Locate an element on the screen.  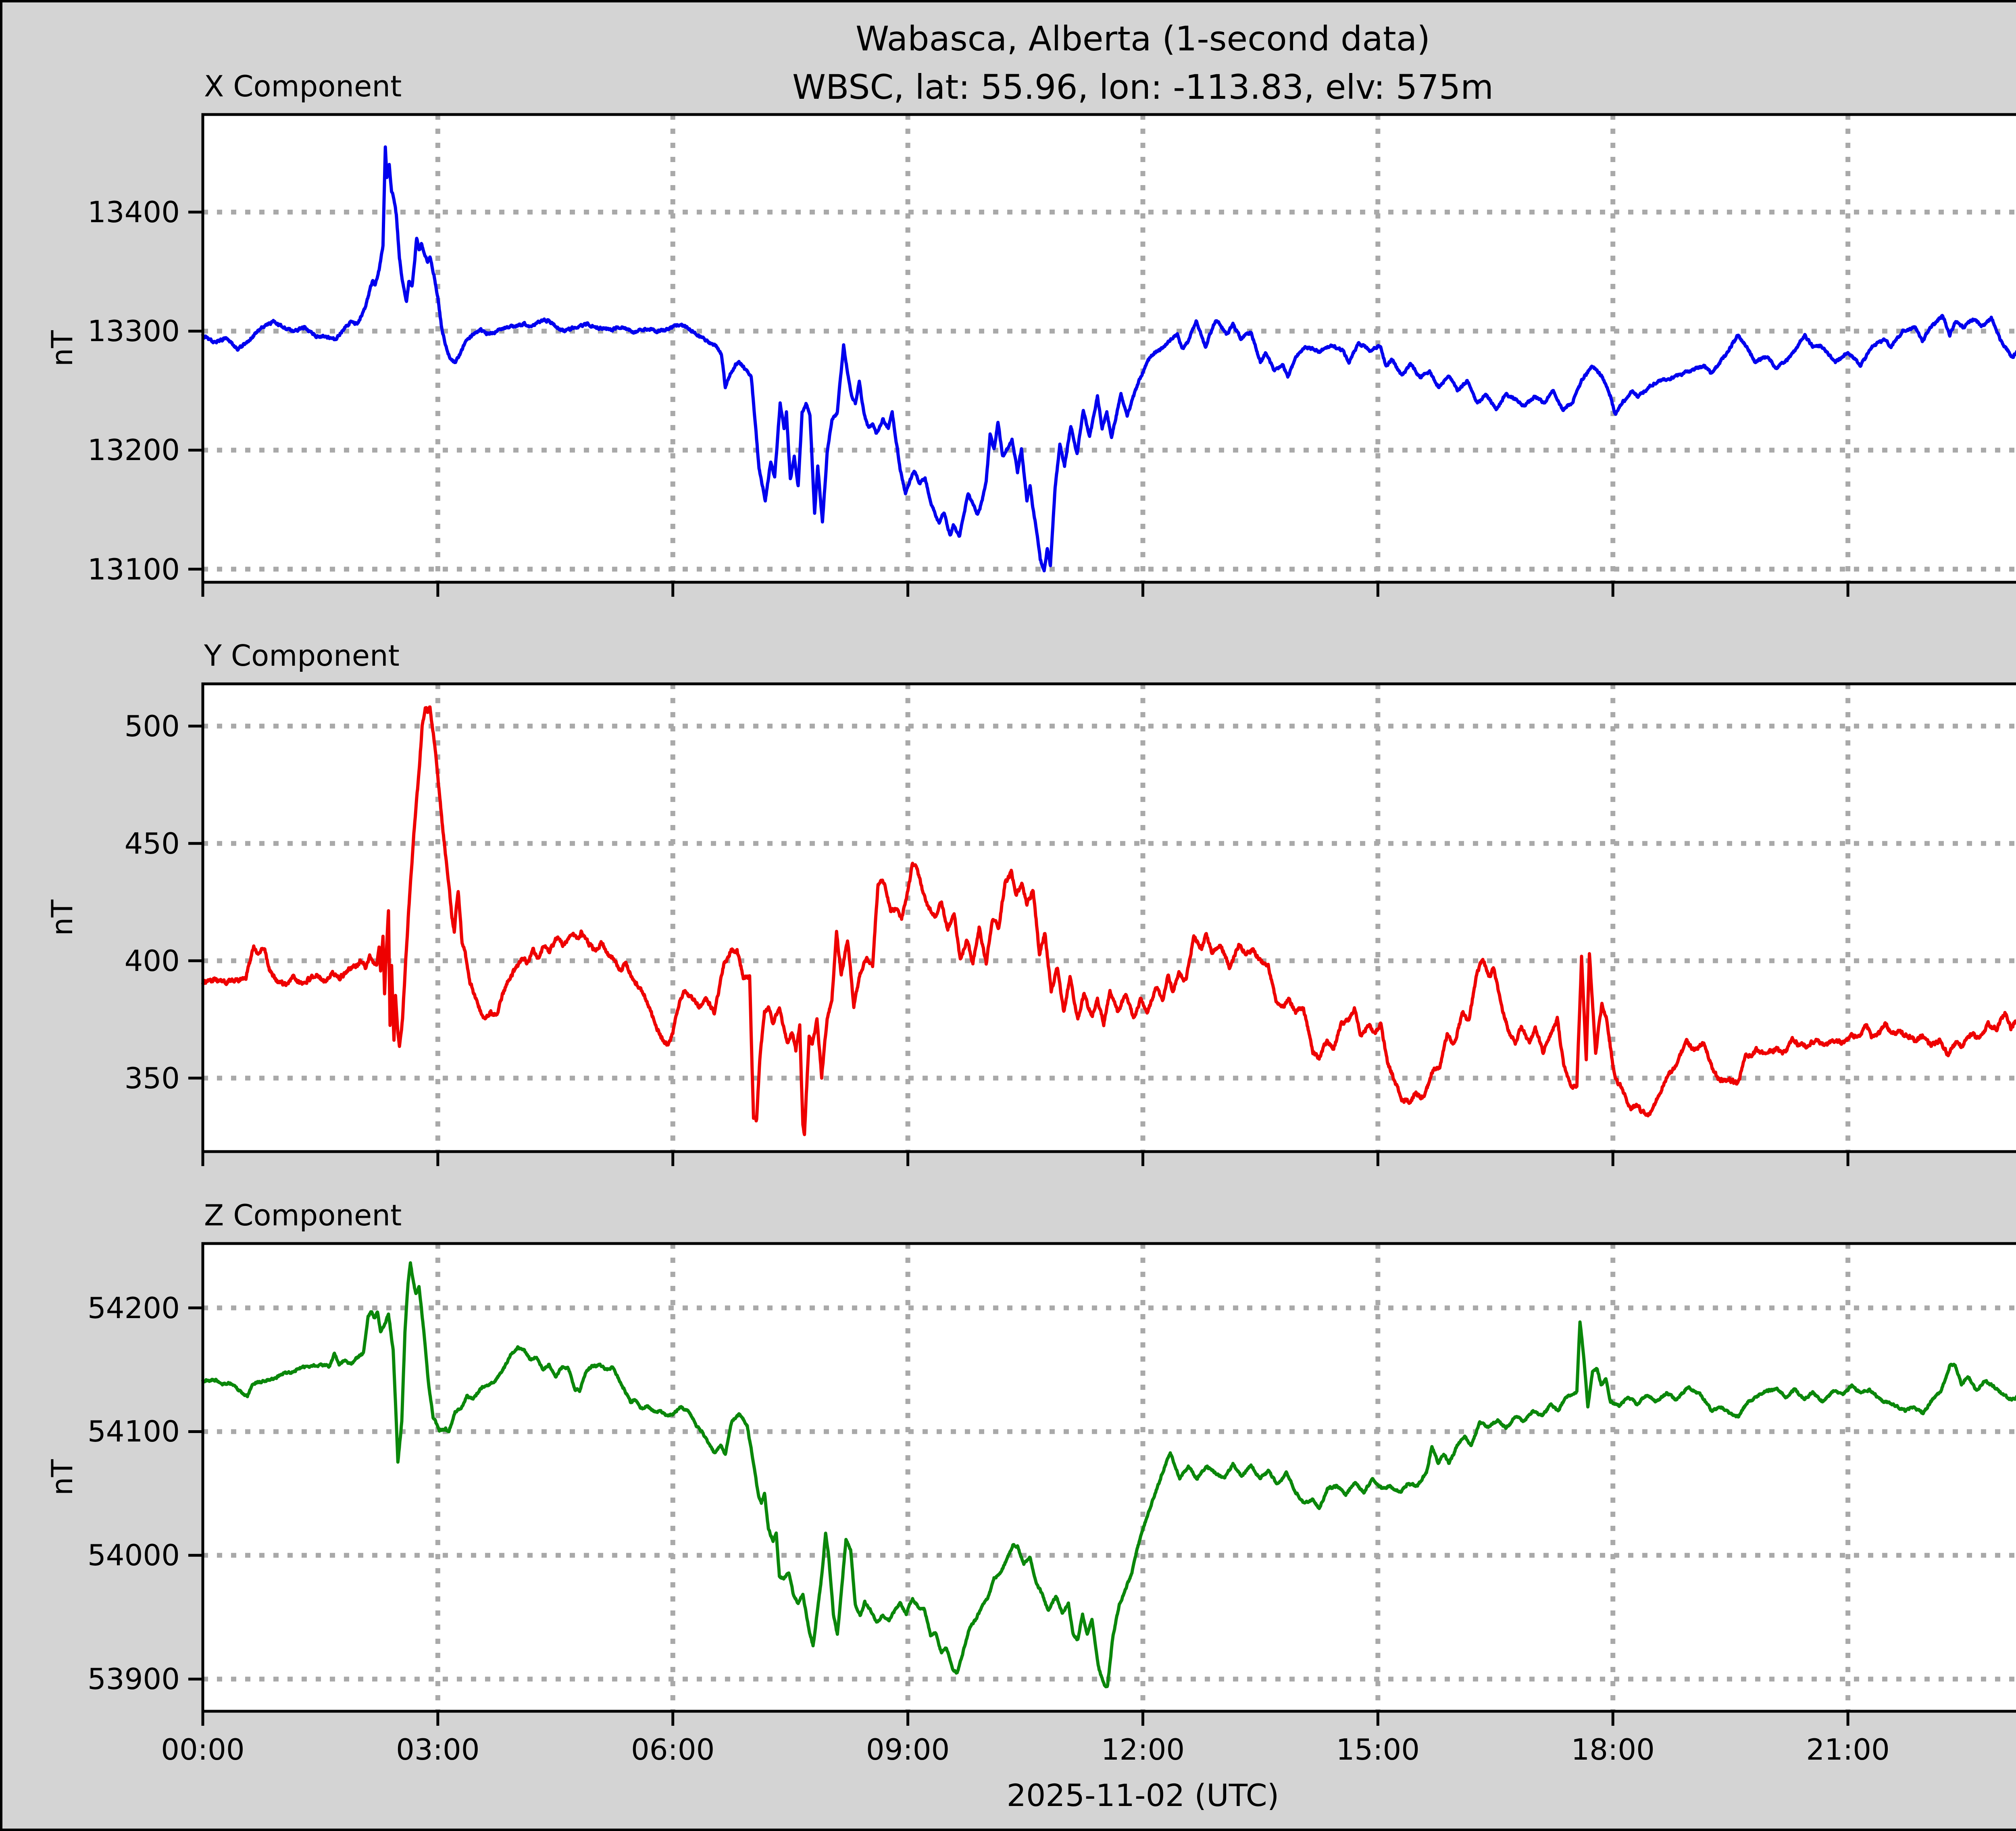
y-tick-label: 500 is located at coordinates (152, 726).